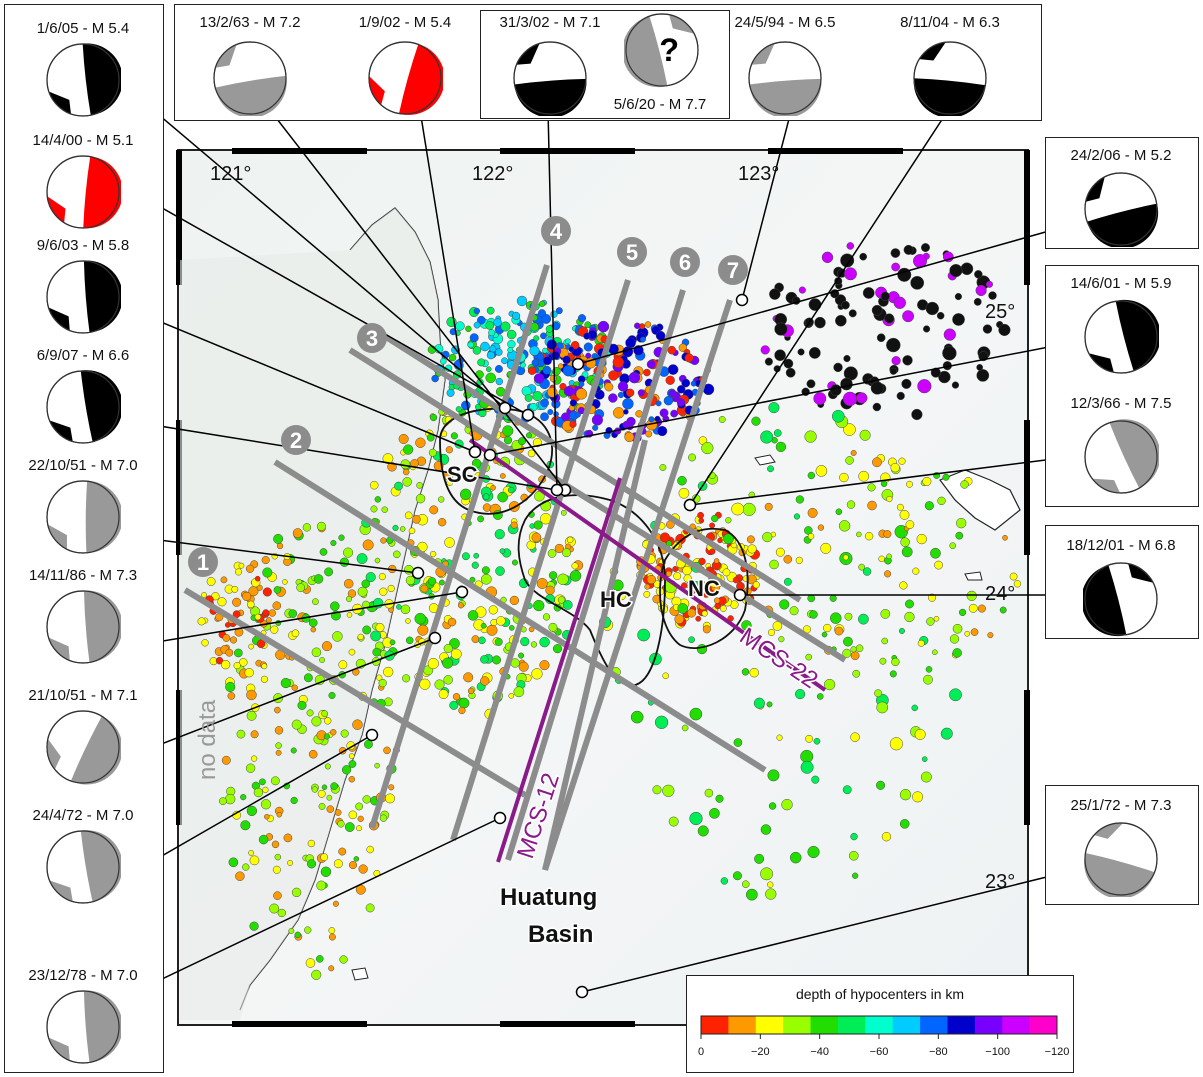  Describe the element at coordinates (785, 22) in the screenshot. I see `top-mech-4-label: 24/5/94 - M 6.5` at that location.